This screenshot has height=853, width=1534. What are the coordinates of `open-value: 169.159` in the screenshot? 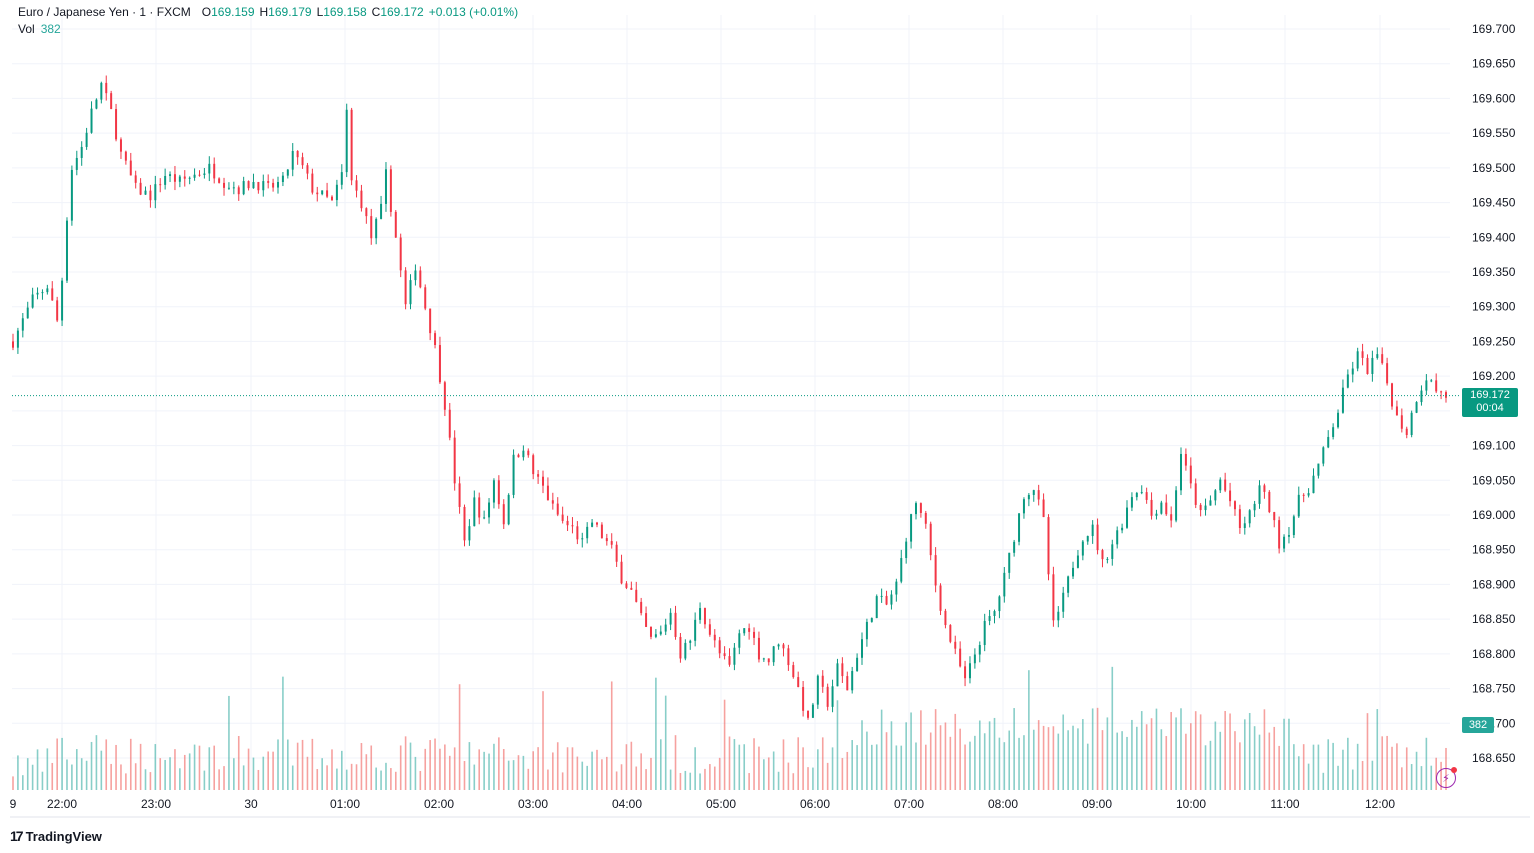 It's located at (233, 12).